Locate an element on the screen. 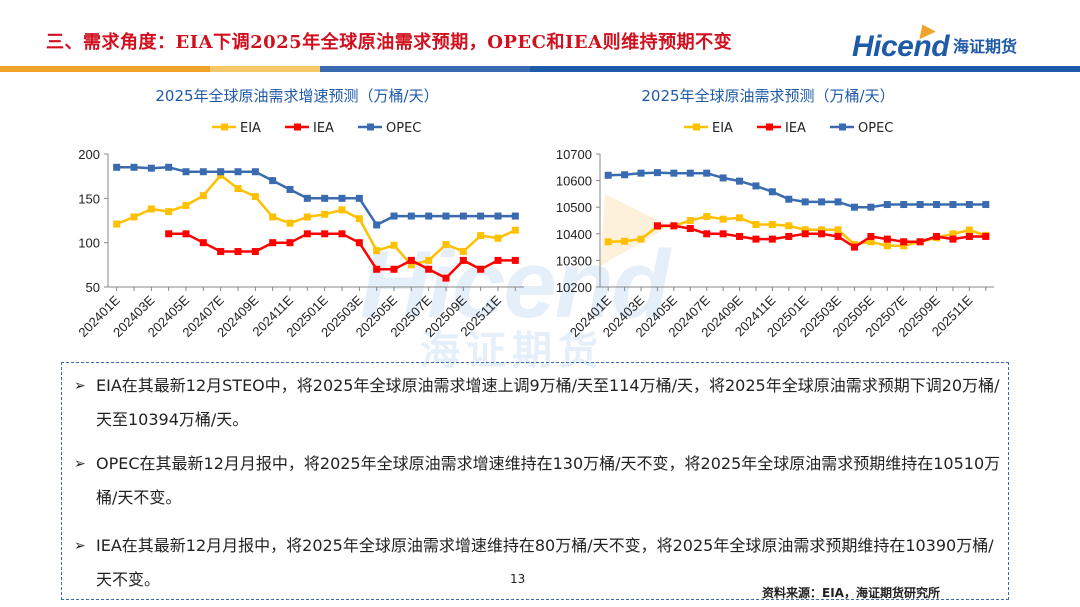 This screenshot has height=607, width=1080. logo-text: Hicend is located at coordinates (901, 46).